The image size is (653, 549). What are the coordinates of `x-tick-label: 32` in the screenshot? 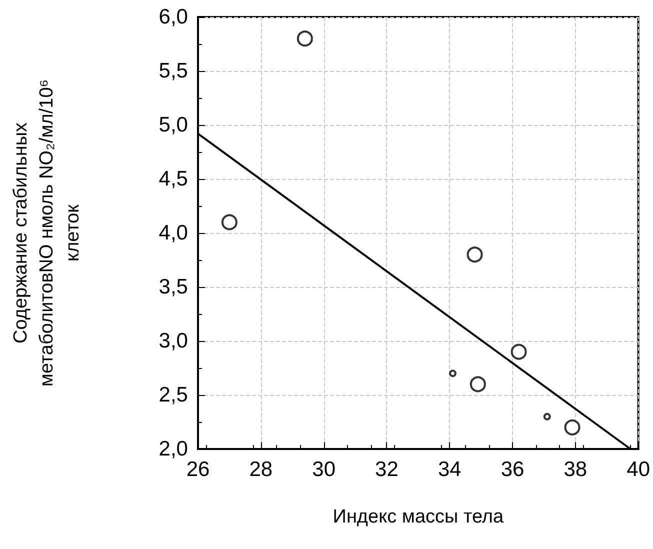 It's located at (386, 469).